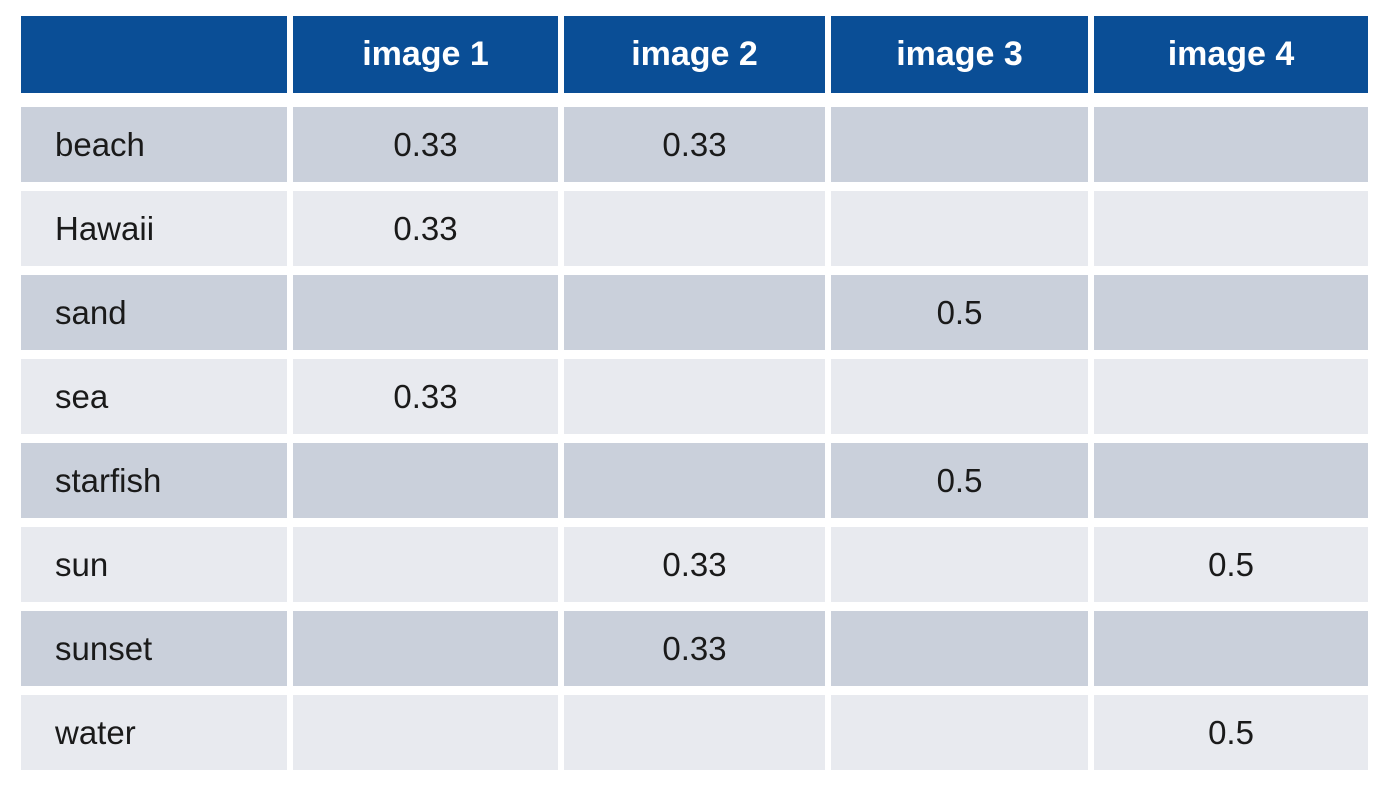  What do you see at coordinates (959, 54) in the screenshot?
I see `column-header-image-3: image 3` at bounding box center [959, 54].